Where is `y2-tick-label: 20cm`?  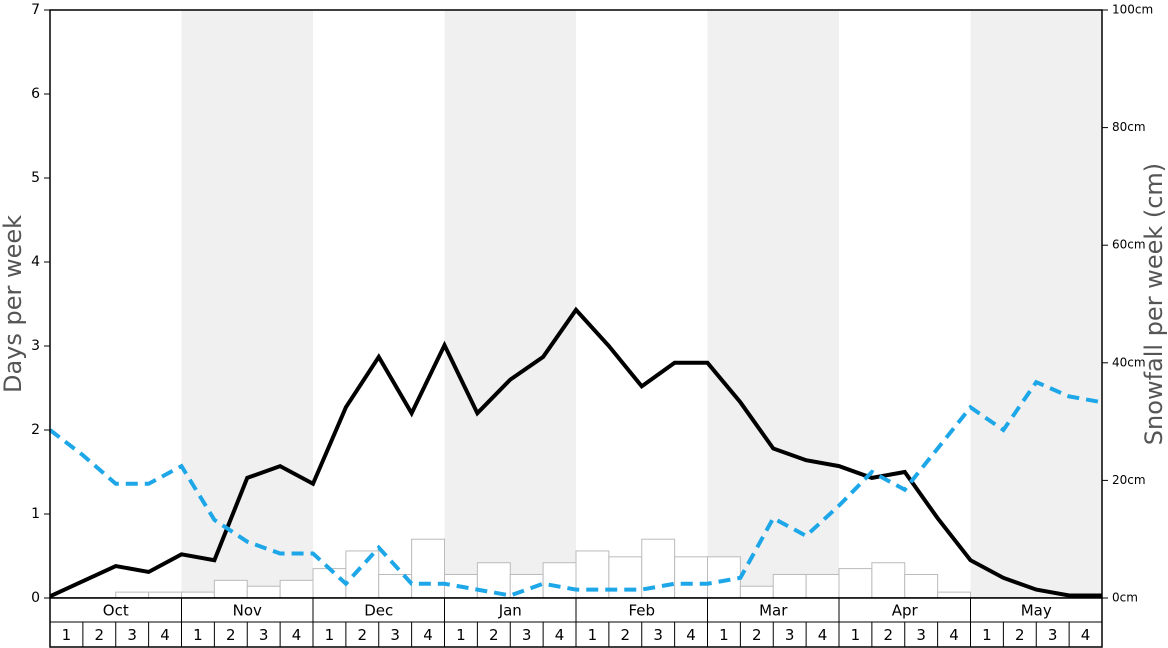 y2-tick-label: 20cm is located at coordinates (1129, 480).